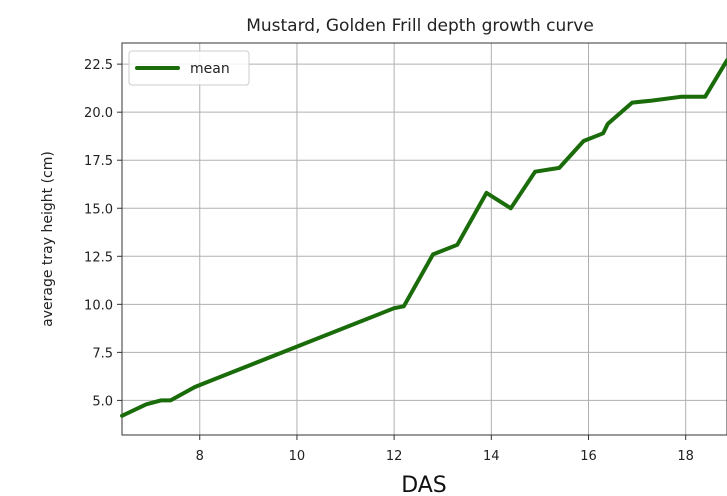 Image resolution: width=727 pixels, height=496 pixels. What do you see at coordinates (48, 239) in the screenshot?
I see `y-axis-label: average tray height (cm)` at bounding box center [48, 239].